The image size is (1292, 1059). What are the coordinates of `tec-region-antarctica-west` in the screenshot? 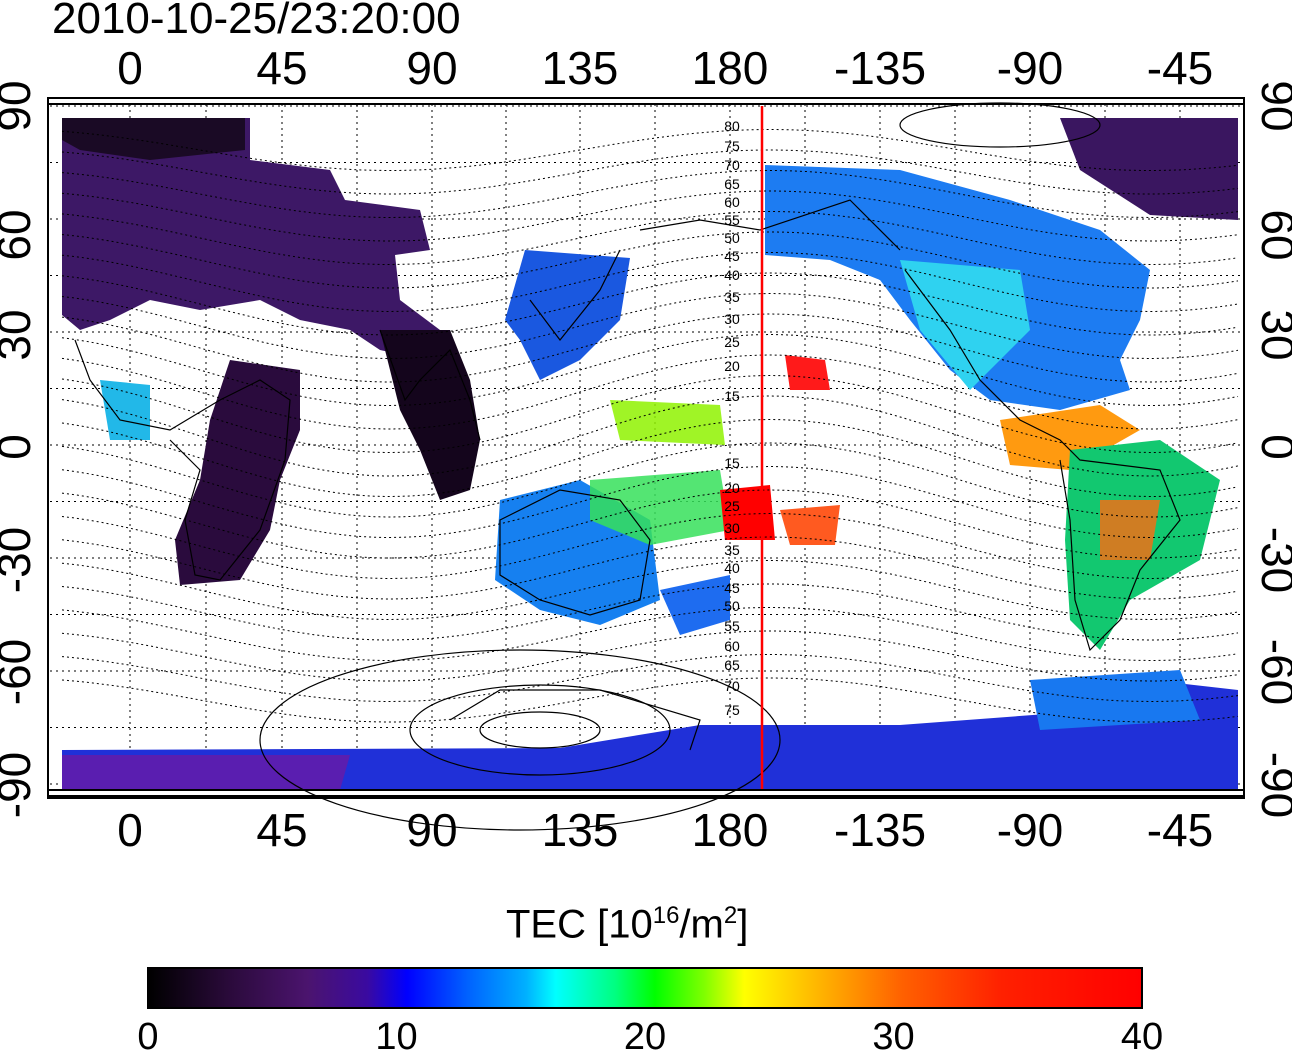 It's located at (206, 772).